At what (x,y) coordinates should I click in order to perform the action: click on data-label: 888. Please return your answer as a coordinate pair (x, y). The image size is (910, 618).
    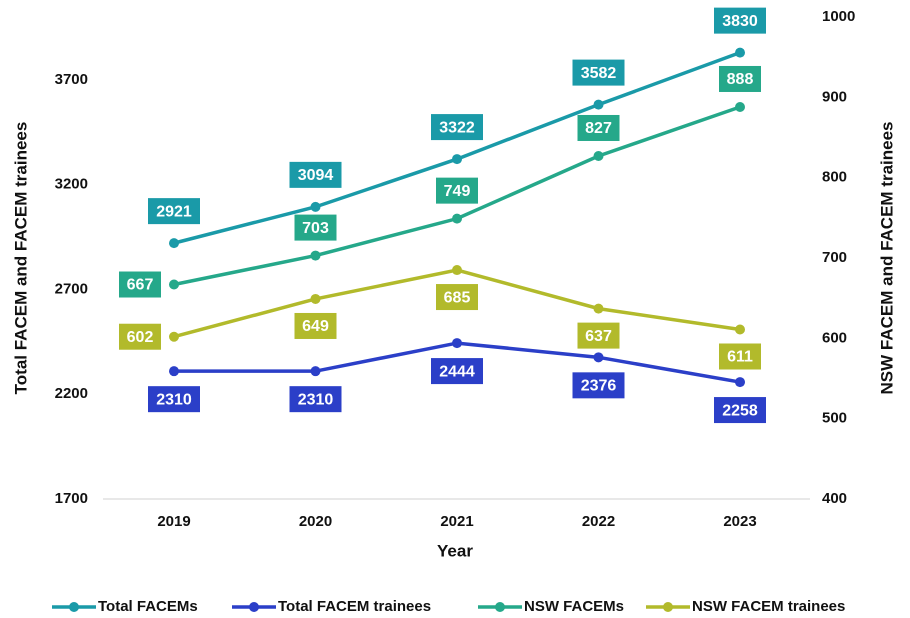
    Looking at the image, I should click on (740, 79).